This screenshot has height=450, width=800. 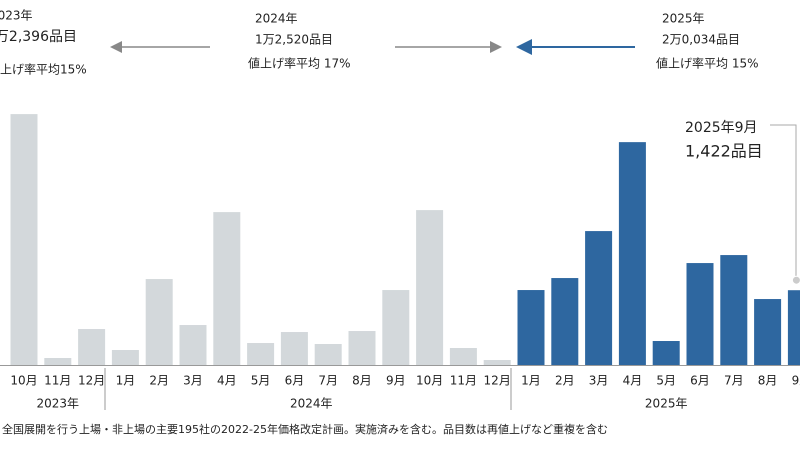 What do you see at coordinates (783, 202) in the screenshot?
I see `annotation-leader` at bounding box center [783, 202].